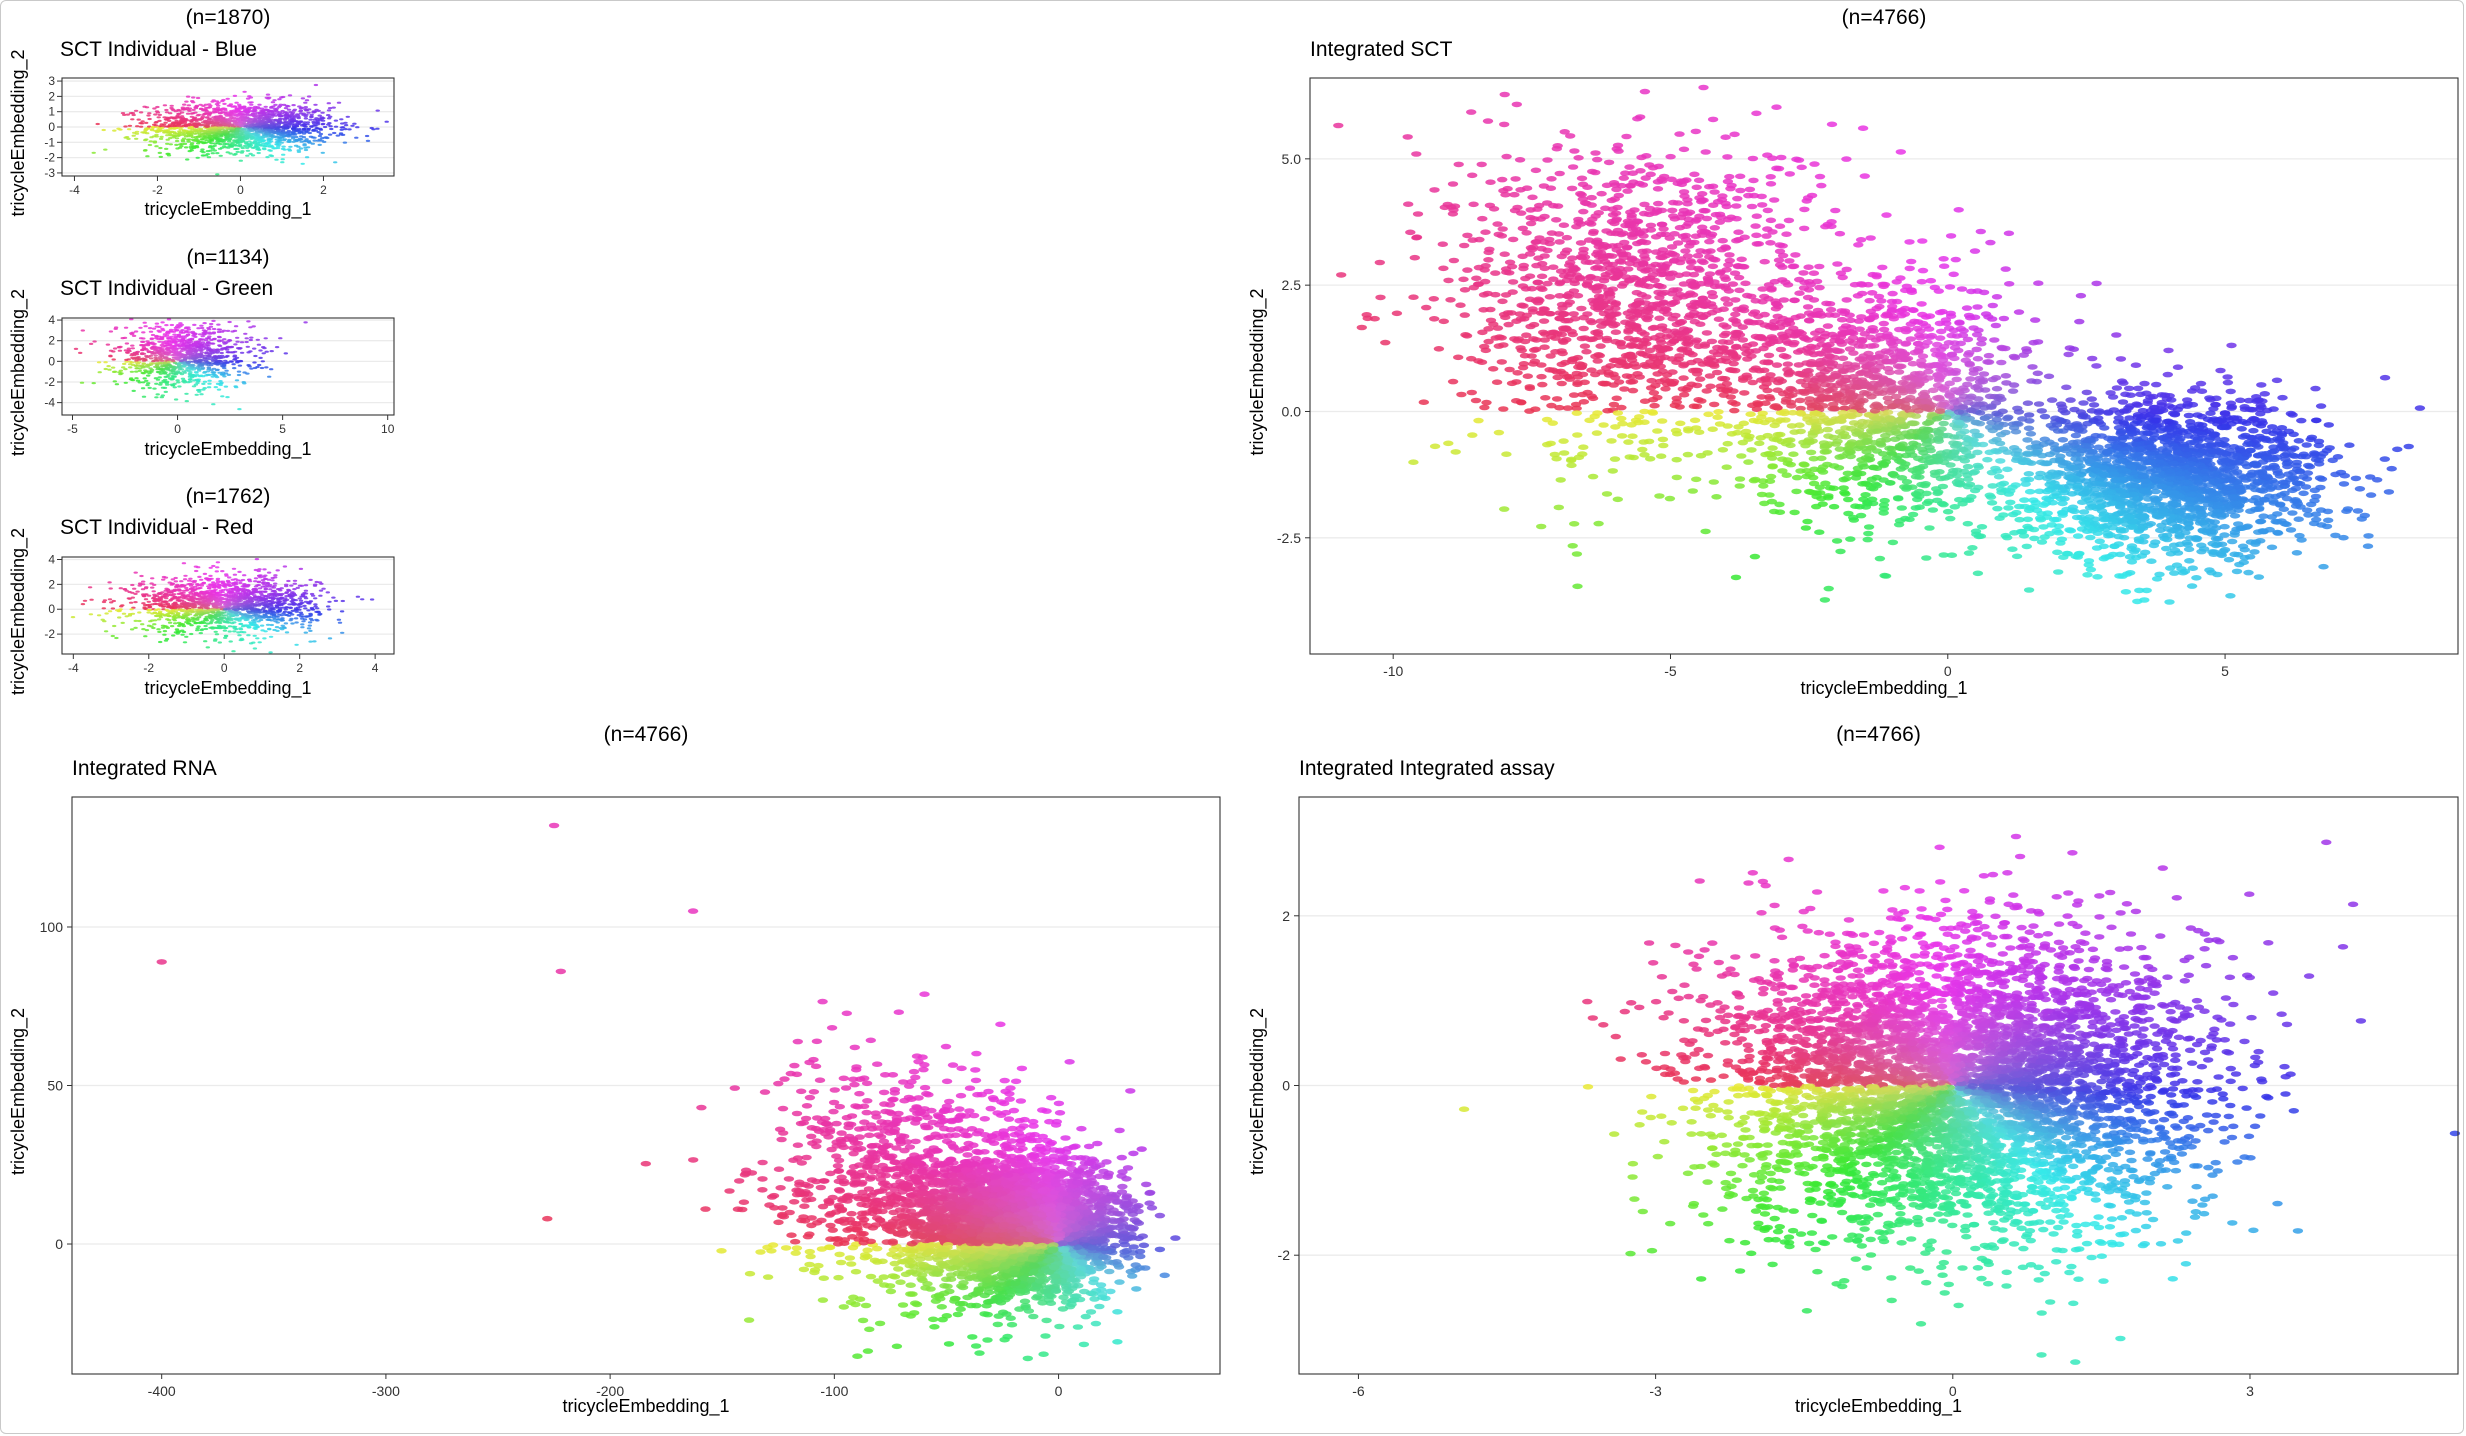  What do you see at coordinates (1884, 17) in the screenshot?
I see `count-label: (n=4766)` at bounding box center [1884, 17].